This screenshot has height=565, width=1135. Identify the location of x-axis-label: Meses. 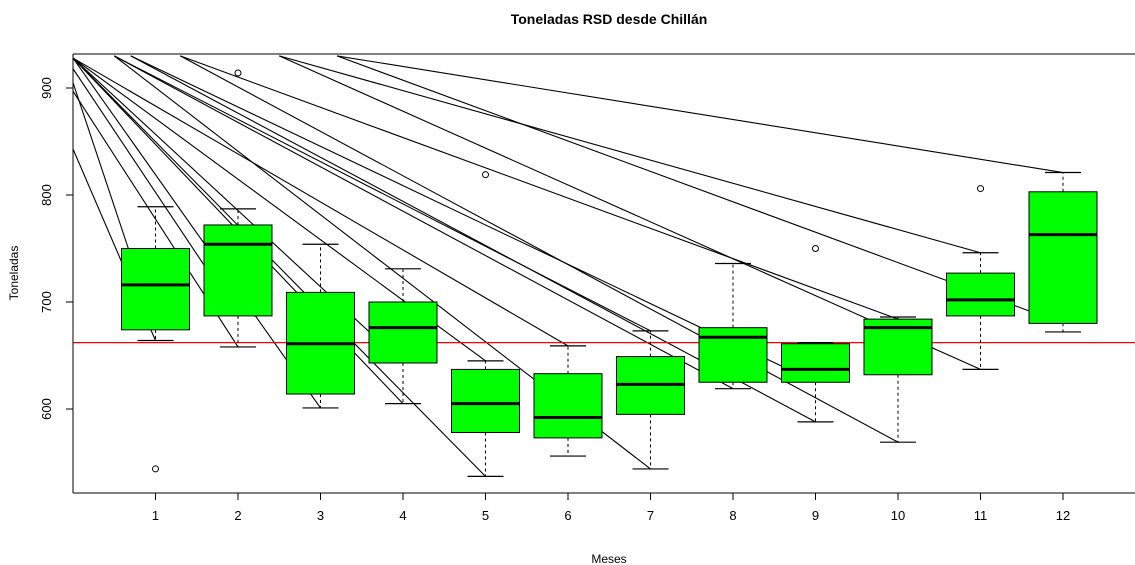
(608, 558).